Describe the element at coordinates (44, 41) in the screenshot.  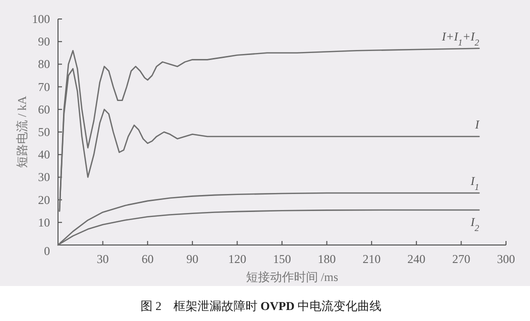
I see `y-tick-label: 90` at that location.